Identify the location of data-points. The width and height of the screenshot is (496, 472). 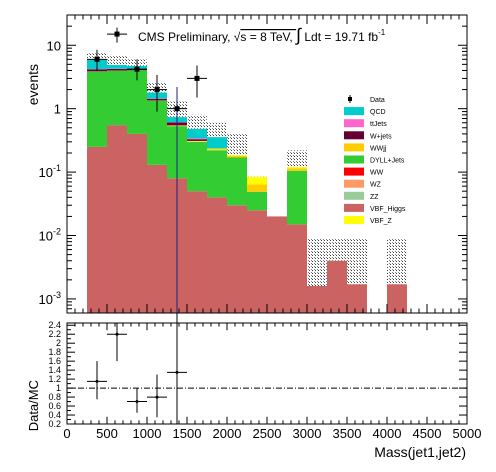
(147, 170).